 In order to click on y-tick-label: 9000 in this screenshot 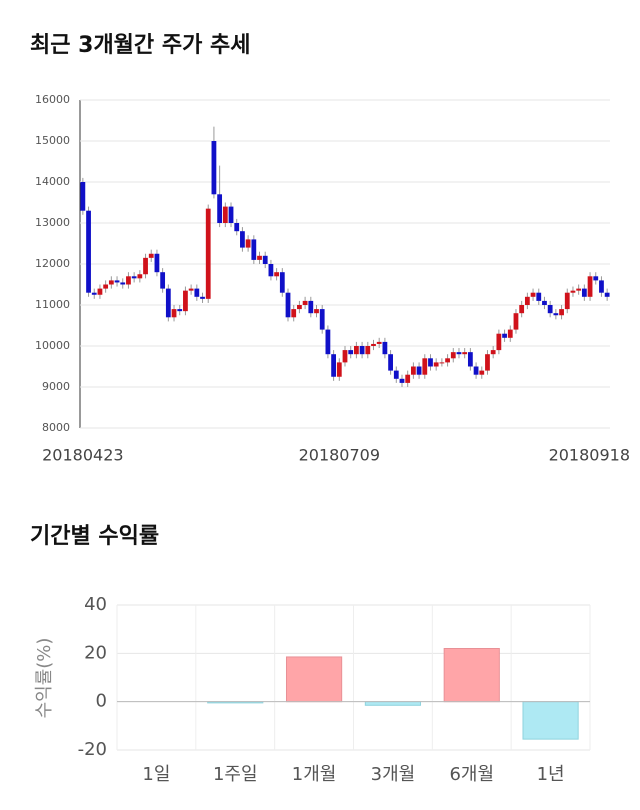, I will do `click(56, 386)`.